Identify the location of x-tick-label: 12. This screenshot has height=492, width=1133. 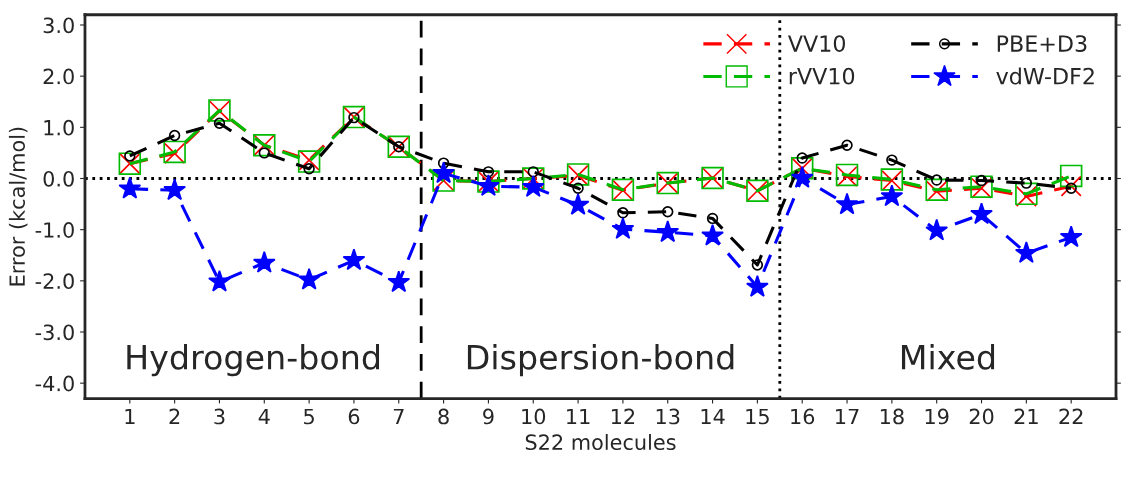
(623, 416).